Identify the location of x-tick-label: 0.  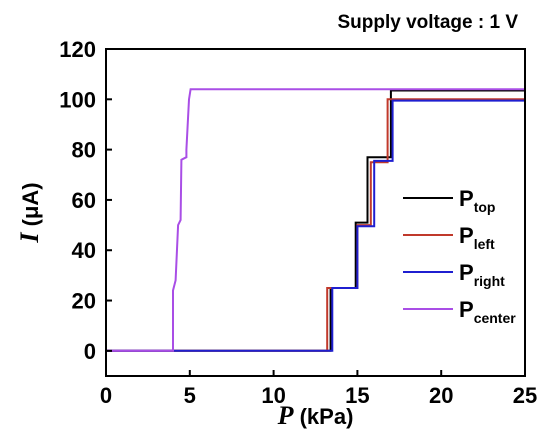
(106, 395).